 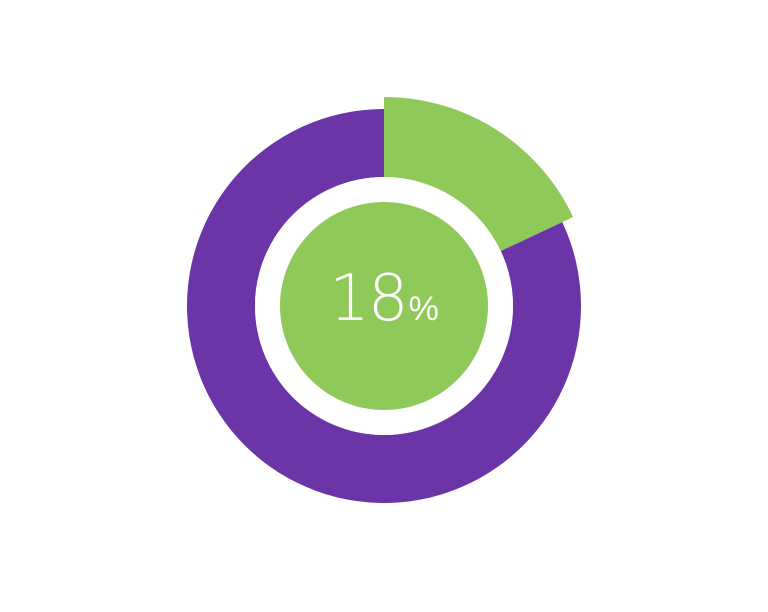 What do you see at coordinates (368, 299) in the screenshot?
I see `percentage-value: 18` at bounding box center [368, 299].